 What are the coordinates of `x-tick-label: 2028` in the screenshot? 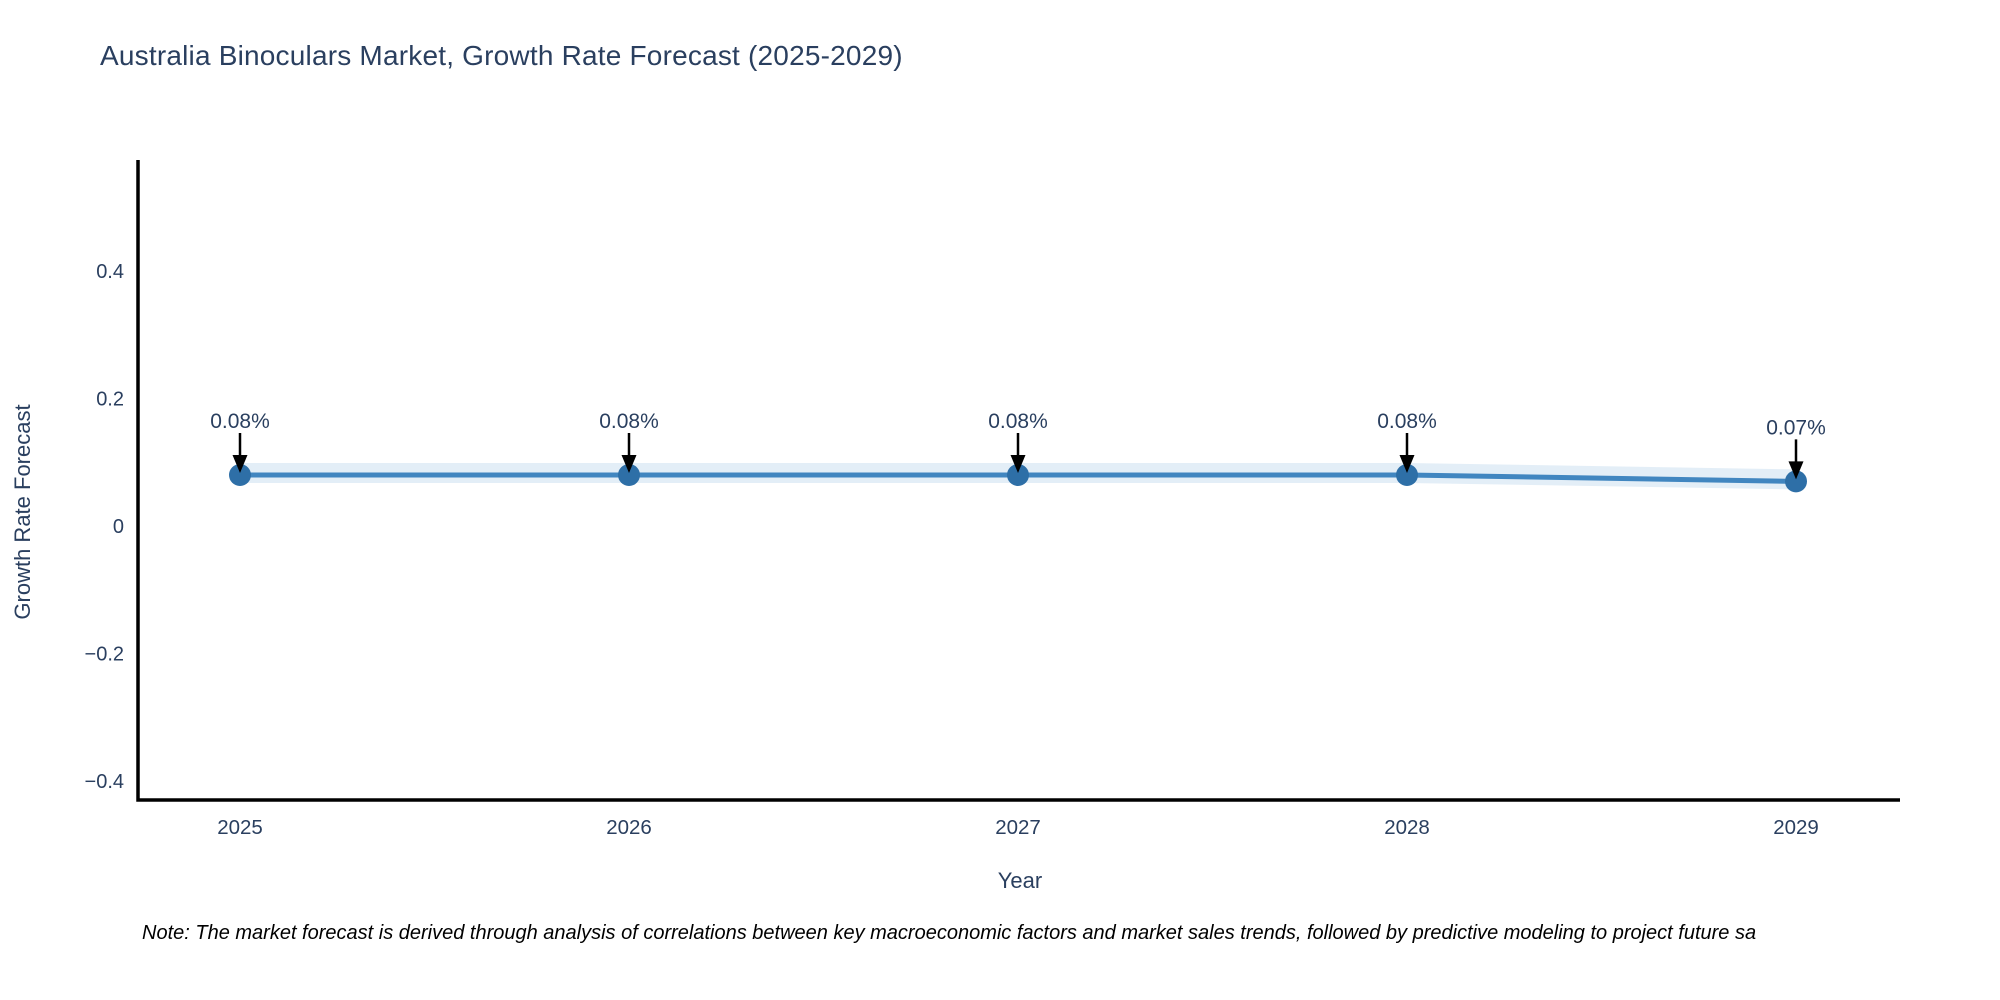 It's located at (1407, 827).